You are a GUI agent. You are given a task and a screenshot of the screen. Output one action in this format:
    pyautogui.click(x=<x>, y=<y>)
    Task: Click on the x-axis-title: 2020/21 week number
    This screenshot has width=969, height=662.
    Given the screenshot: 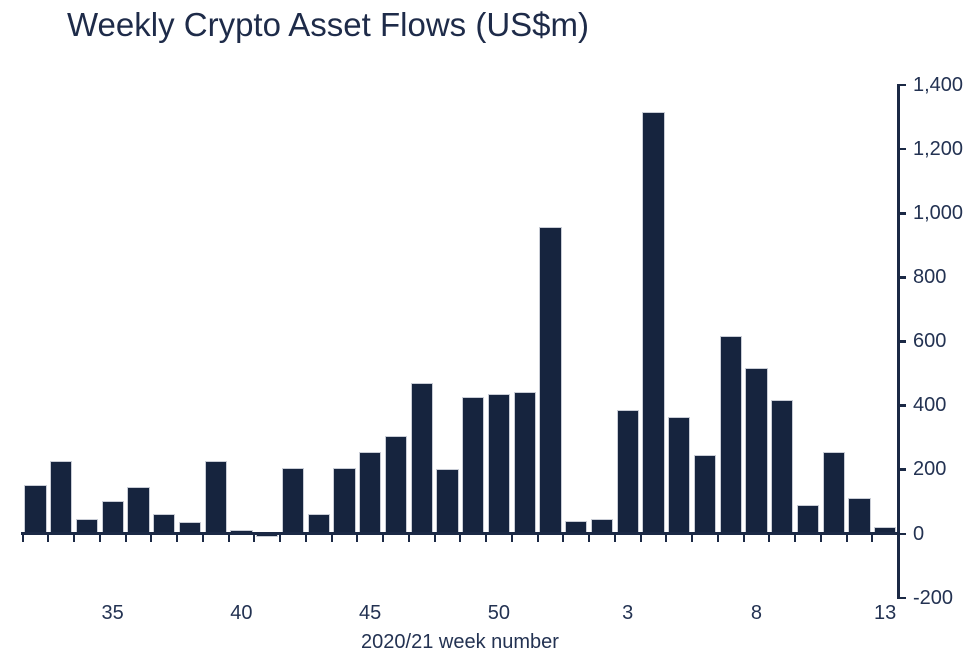 What is the action you would take?
    pyautogui.click(x=460, y=642)
    